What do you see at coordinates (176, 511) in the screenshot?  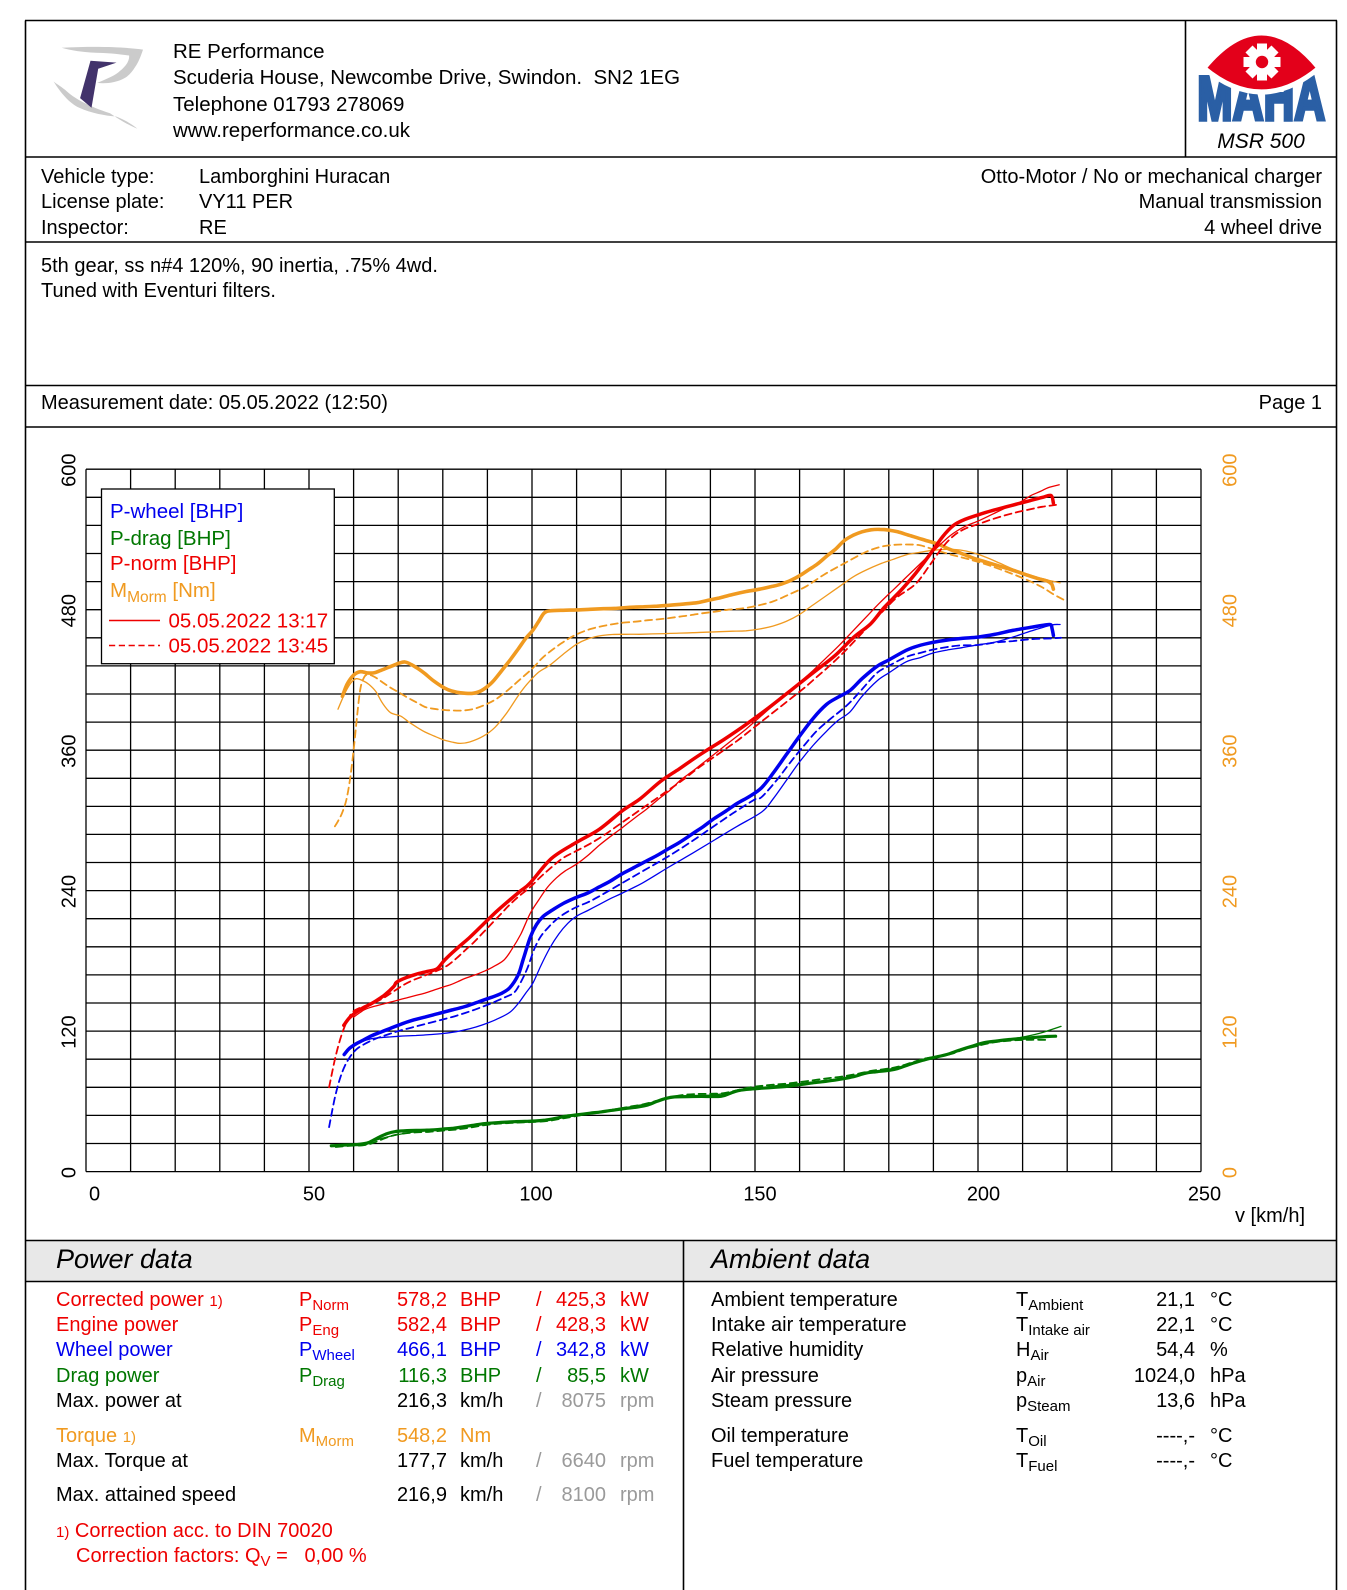 I see `svg-text: P-wheel [BHP]` at bounding box center [176, 511].